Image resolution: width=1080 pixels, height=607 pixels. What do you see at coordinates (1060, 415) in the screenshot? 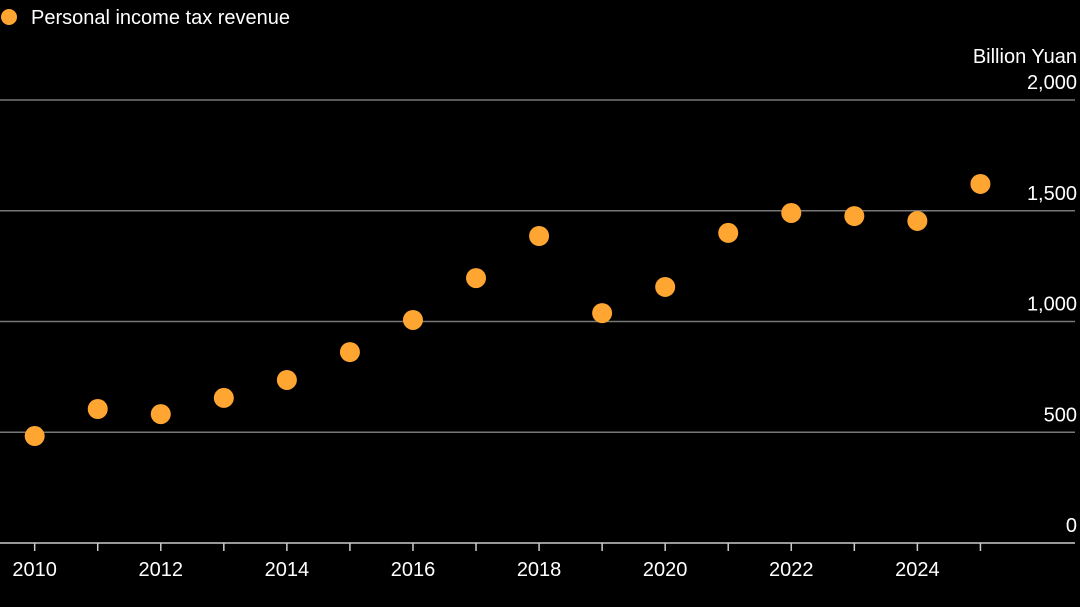
I see `y-tick-label: 500` at bounding box center [1060, 415].